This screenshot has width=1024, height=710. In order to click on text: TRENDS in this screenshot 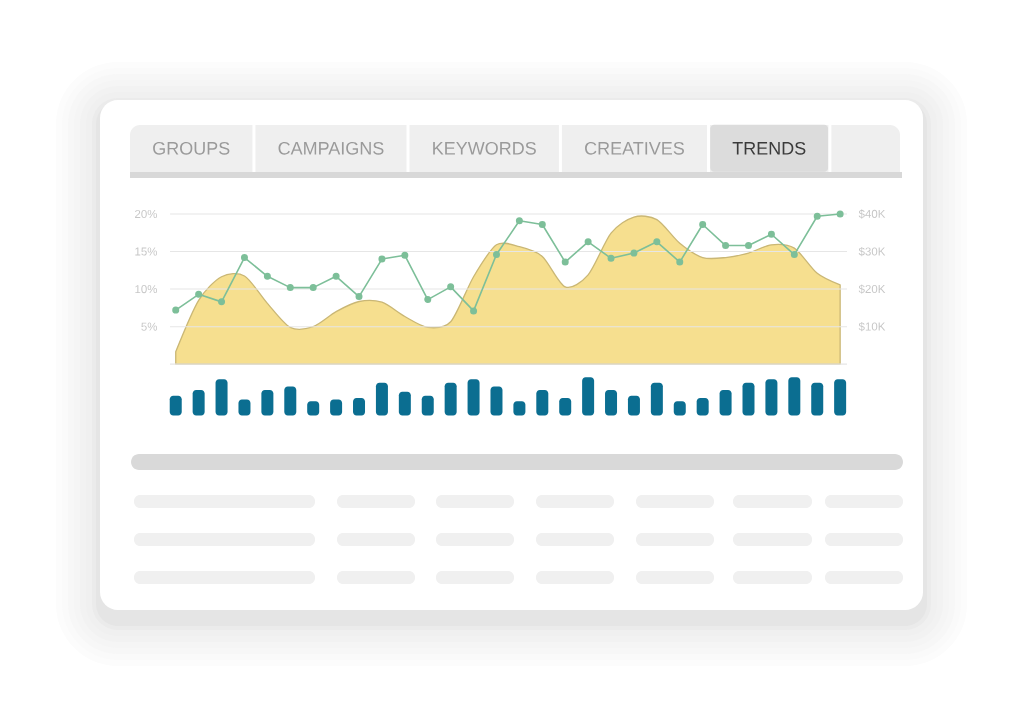, I will do `click(769, 148)`.